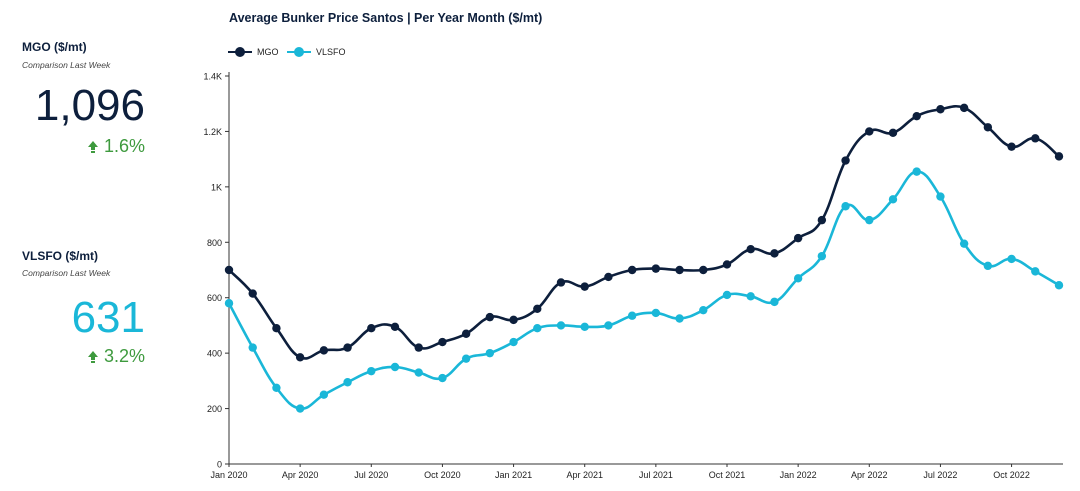  Describe the element at coordinates (214, 409) in the screenshot. I see `y-tick-label: 200` at that location.